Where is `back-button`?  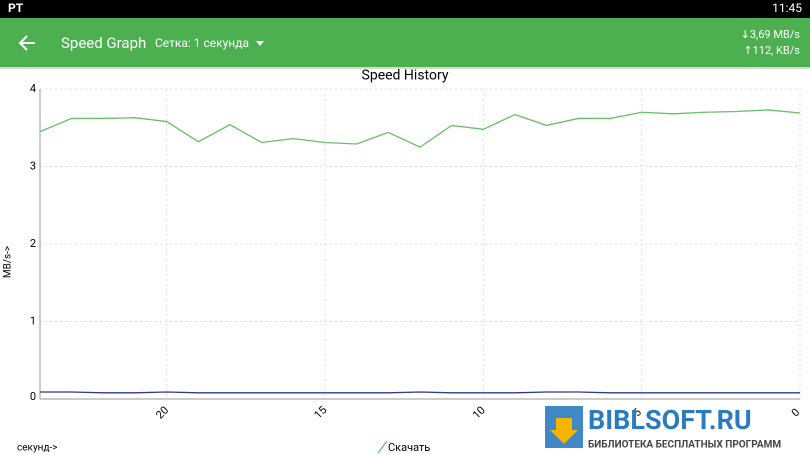
back-button is located at coordinates (26, 43).